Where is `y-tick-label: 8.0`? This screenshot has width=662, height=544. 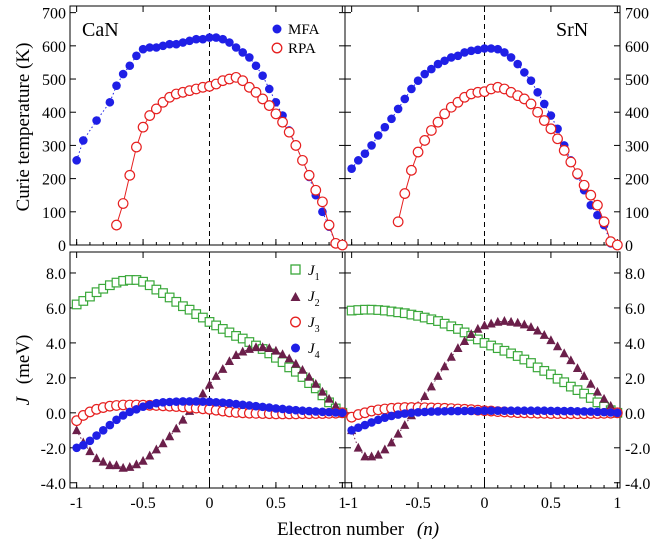 y-tick-label: 8.0 is located at coordinates (56, 274).